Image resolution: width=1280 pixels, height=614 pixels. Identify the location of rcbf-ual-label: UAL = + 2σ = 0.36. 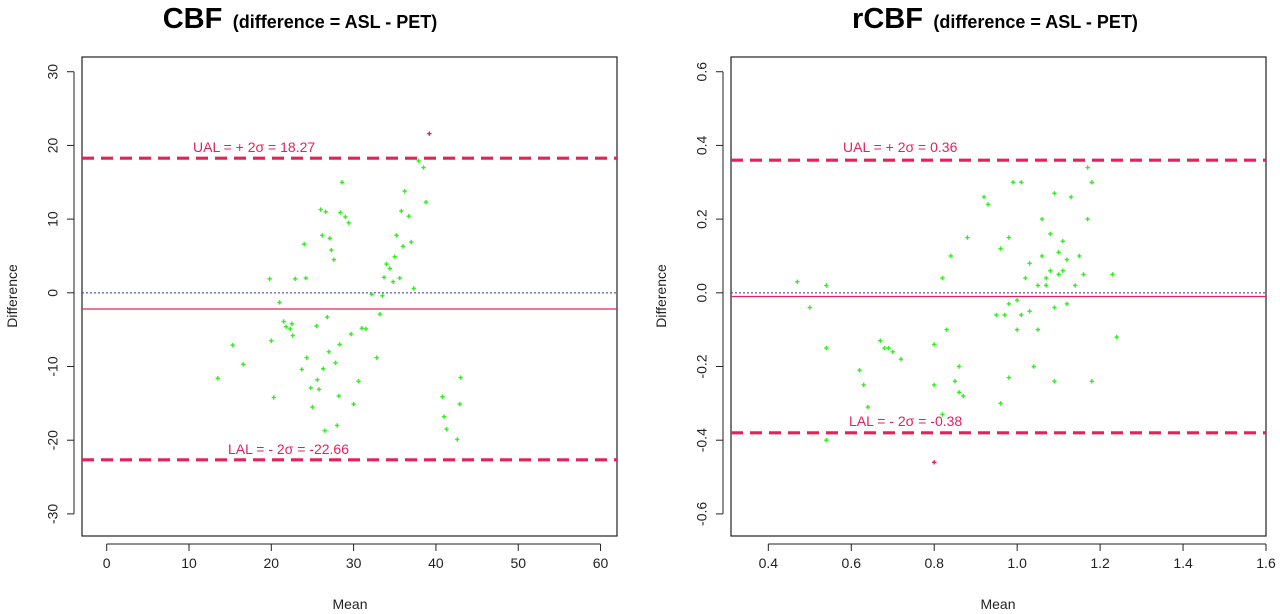
(900, 147).